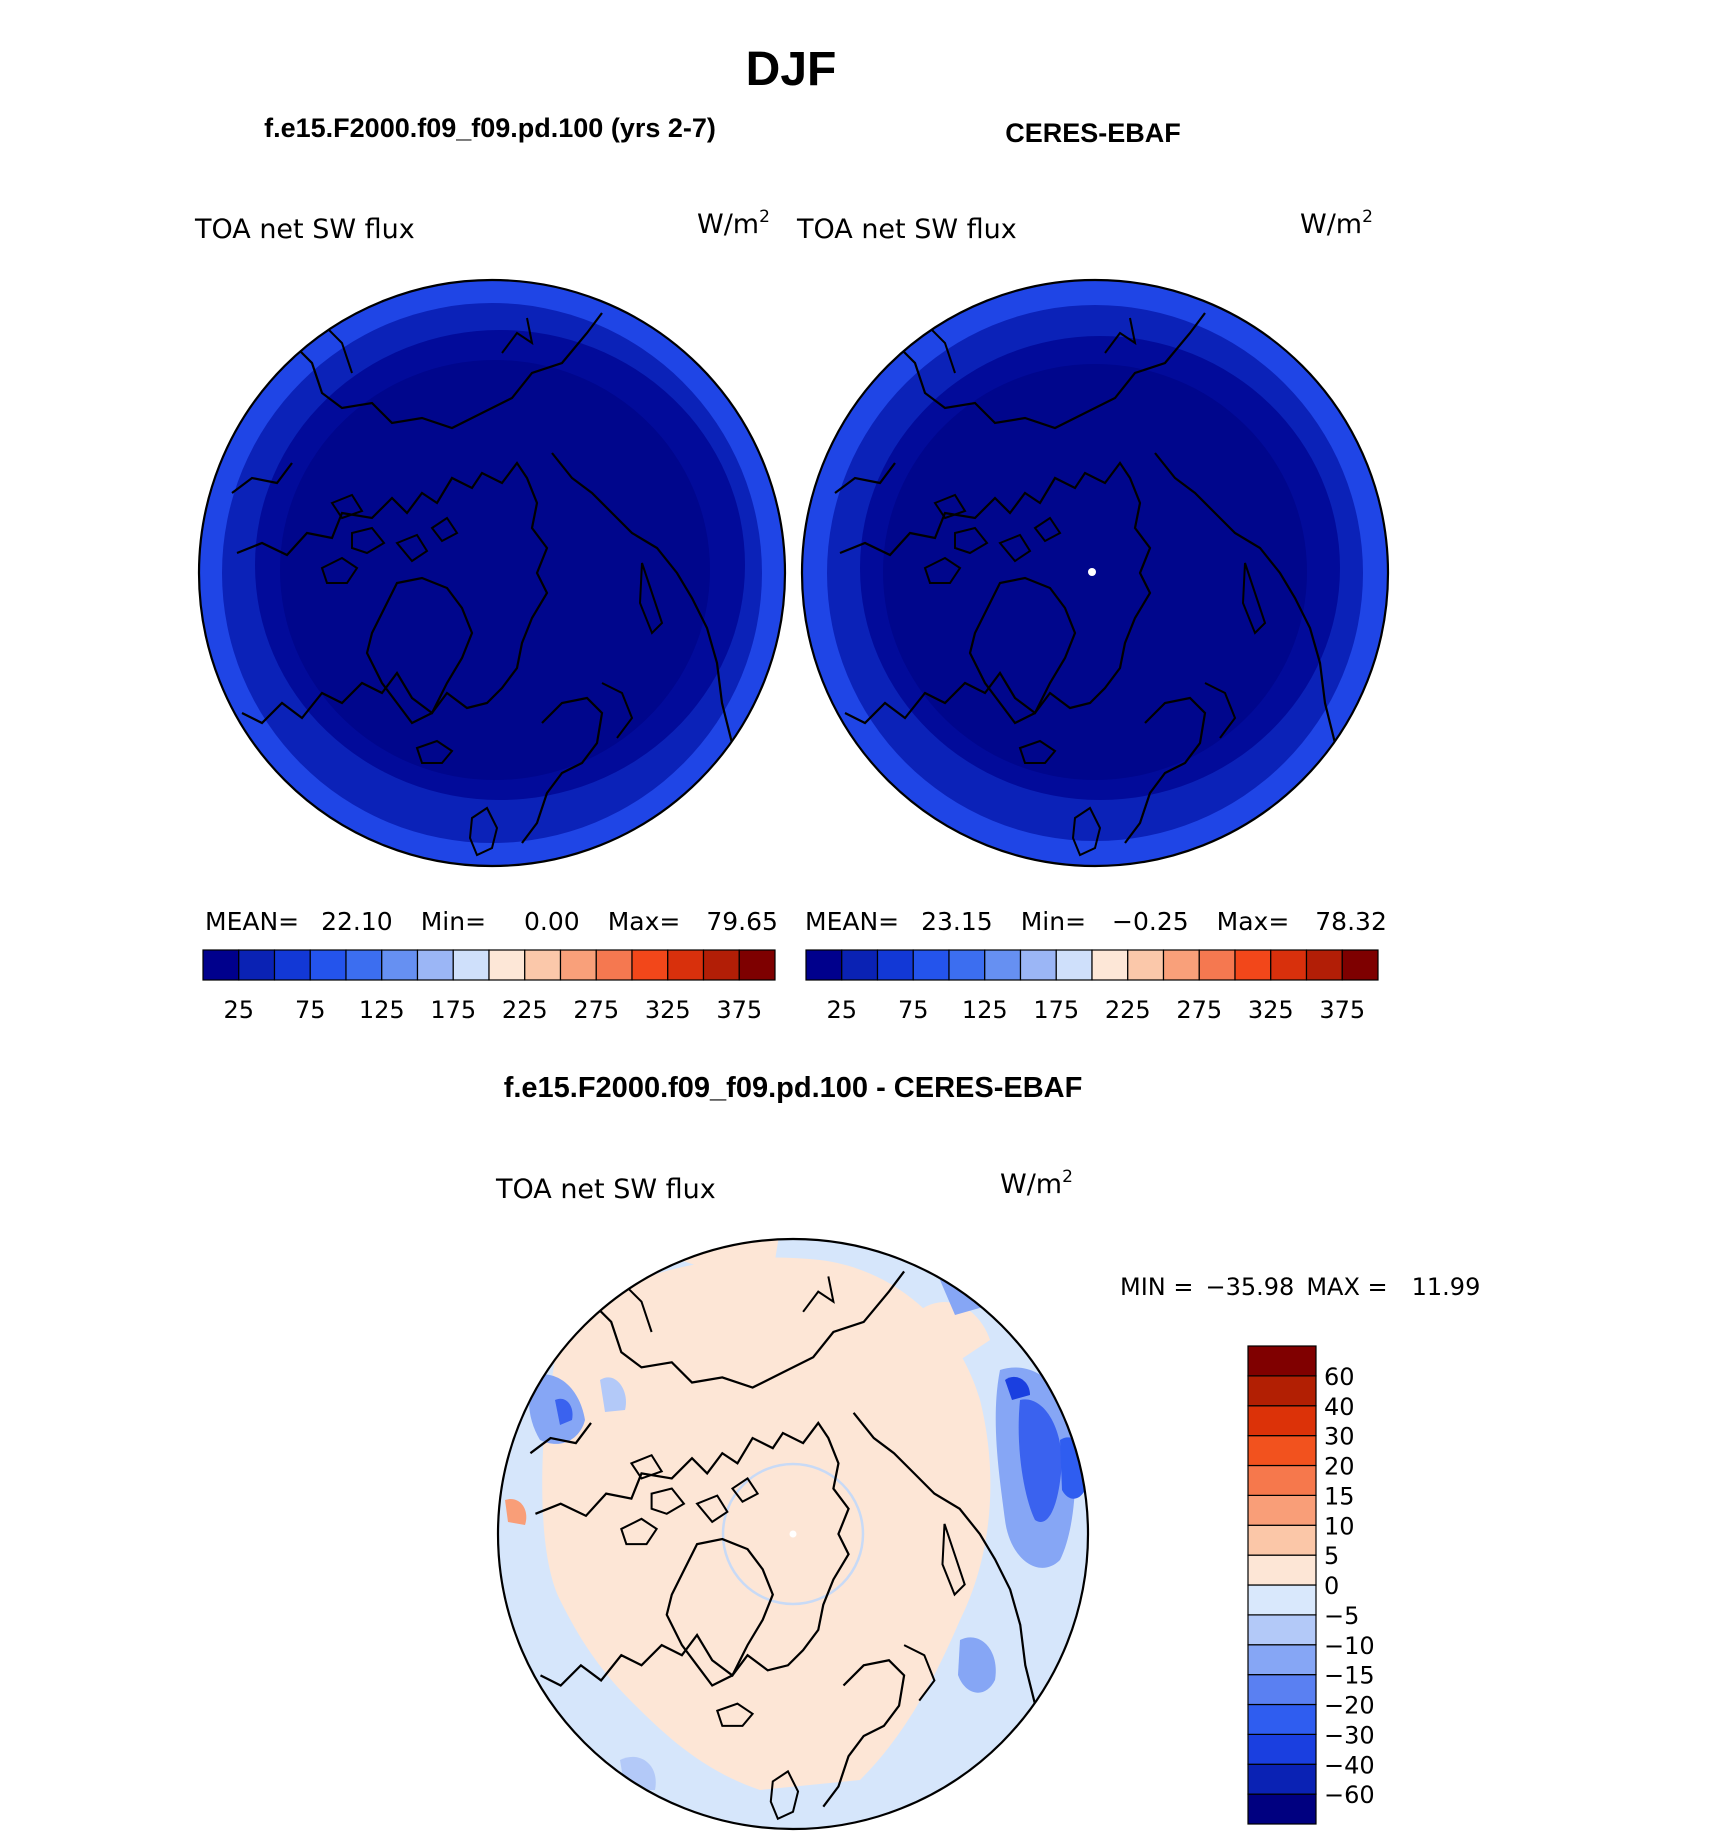 This screenshot has height=1840, width=1710. I want to click on diff-colorbar-tick-label: 5, so click(1331, 1556).